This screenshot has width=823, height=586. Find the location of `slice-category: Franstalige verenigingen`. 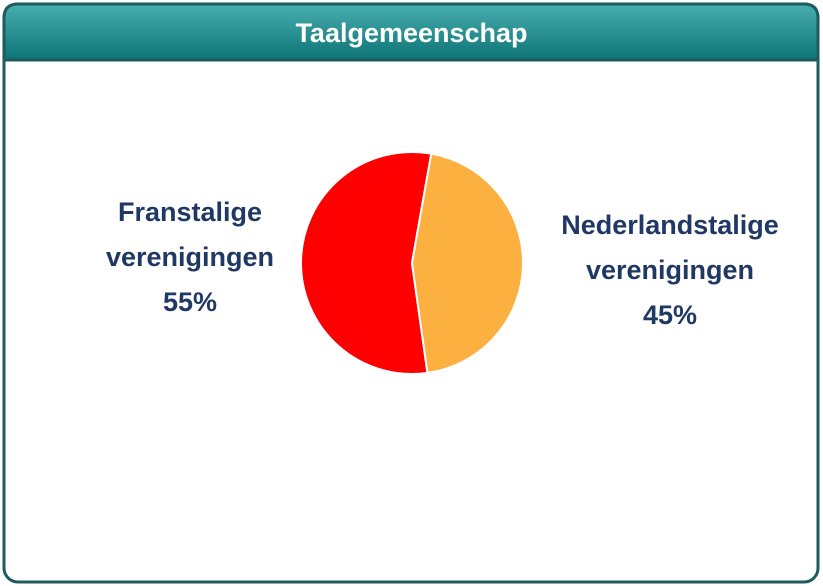

slice-category: Franstalige verenigingen is located at coordinates (190, 234).